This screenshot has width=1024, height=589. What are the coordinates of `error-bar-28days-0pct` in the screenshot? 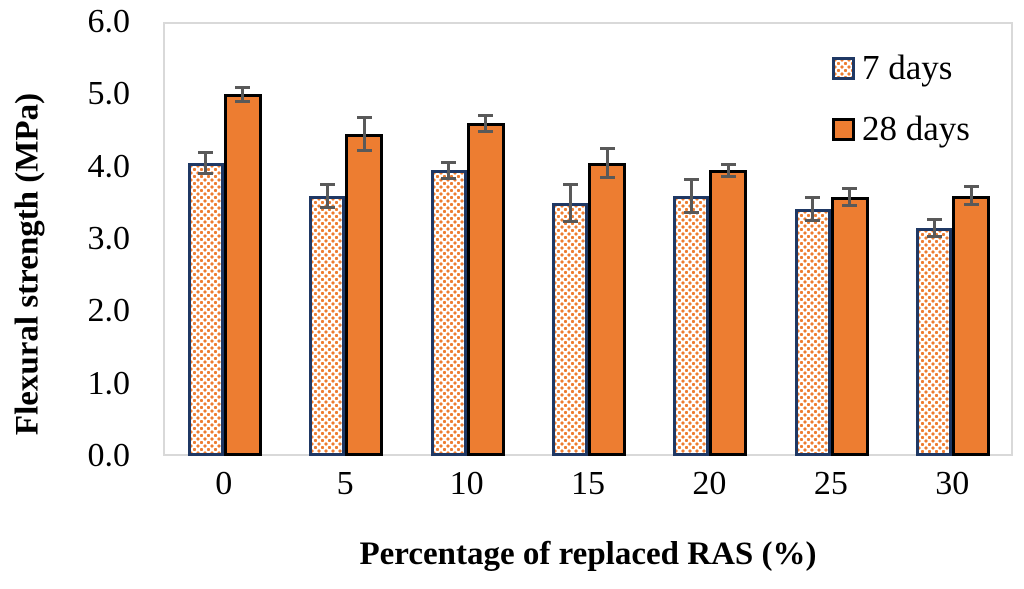 It's located at (243, 94).